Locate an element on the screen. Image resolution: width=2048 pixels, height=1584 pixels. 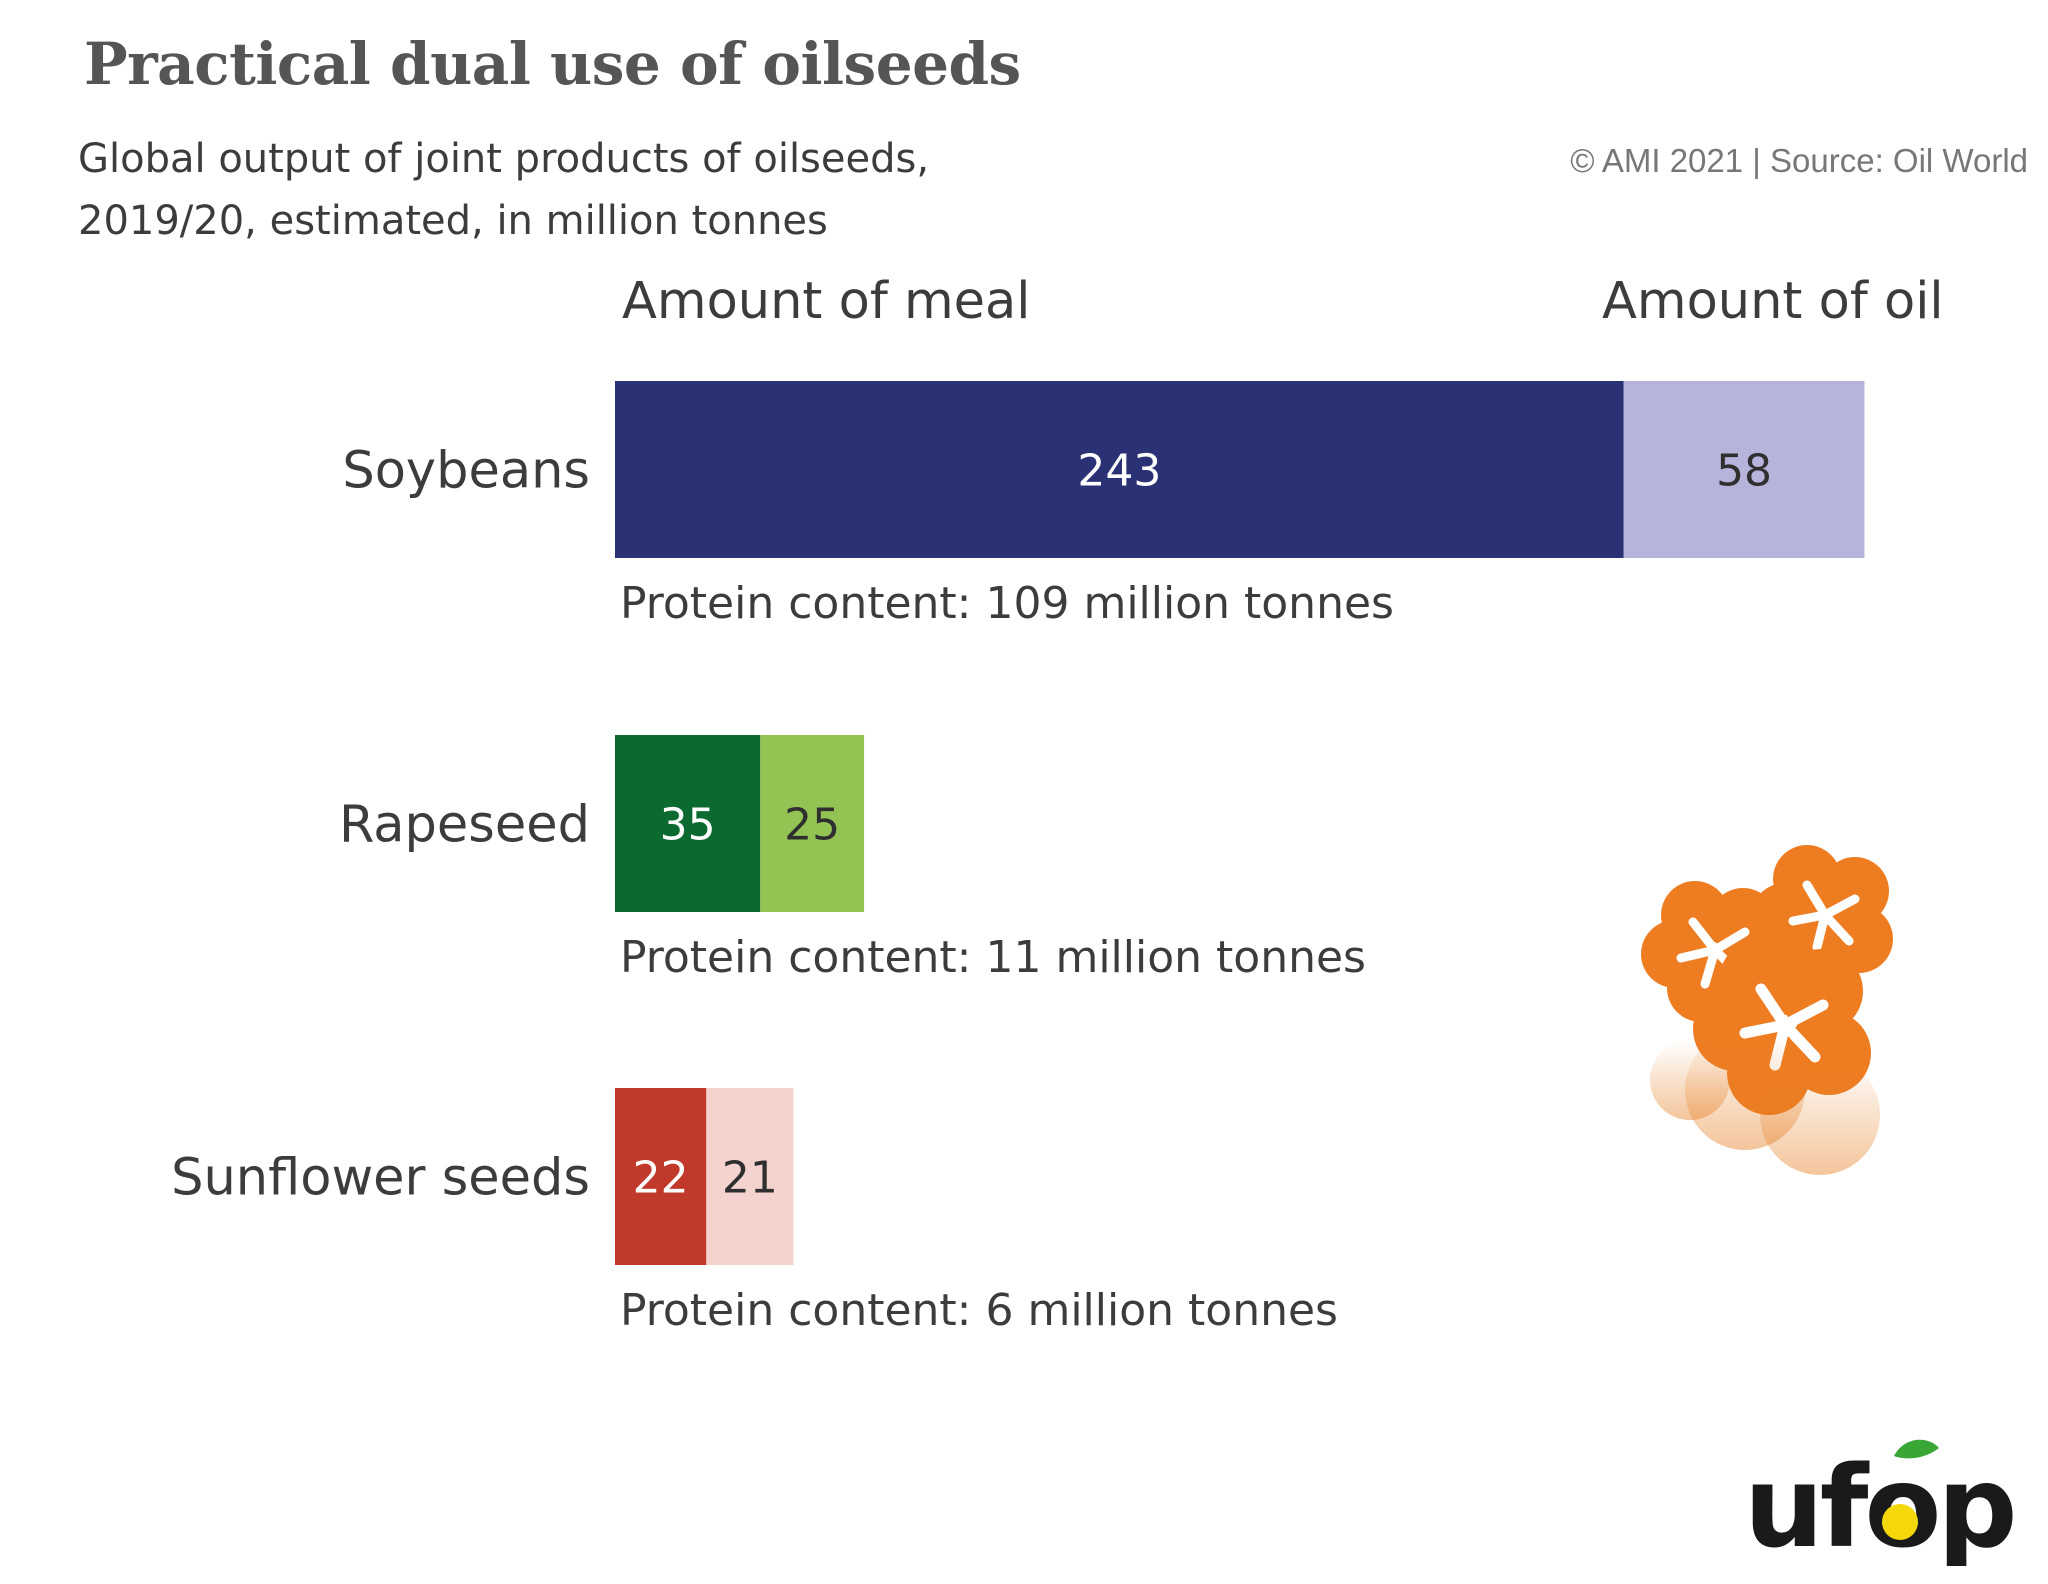
source-note: © AMI 2021 | Source: Oil World is located at coordinates (1799, 160).